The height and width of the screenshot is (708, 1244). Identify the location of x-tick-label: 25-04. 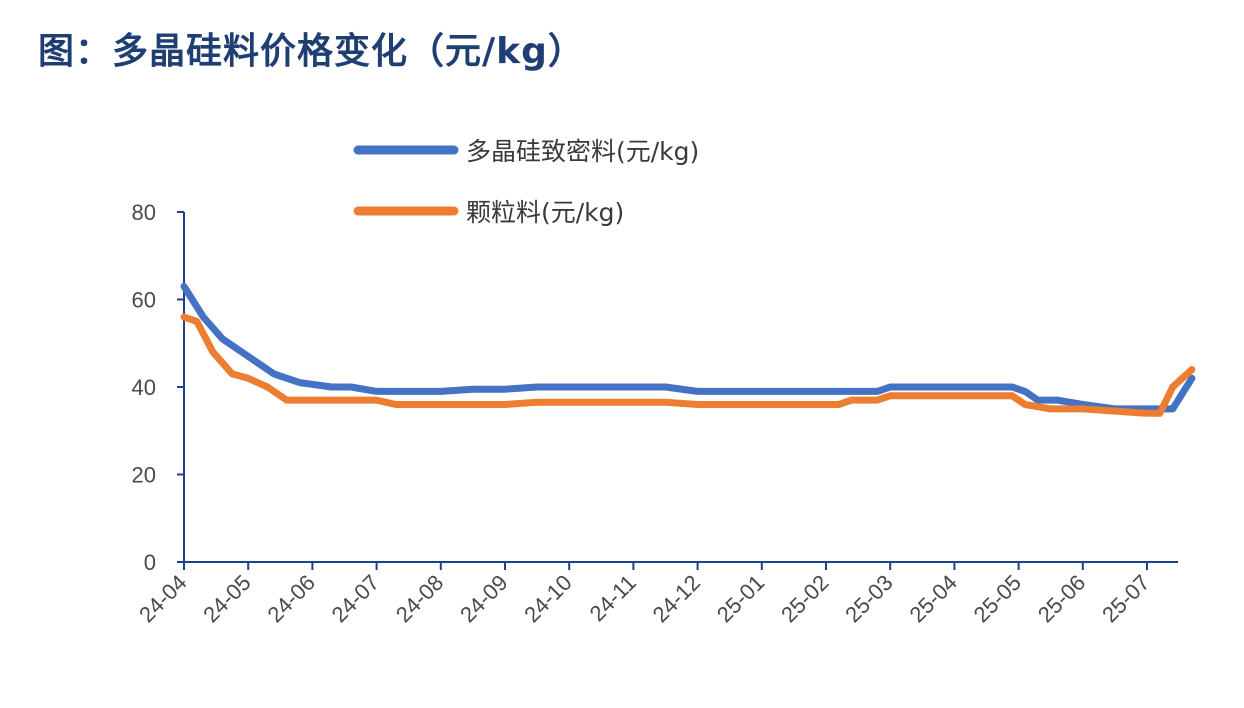
(932, 598).